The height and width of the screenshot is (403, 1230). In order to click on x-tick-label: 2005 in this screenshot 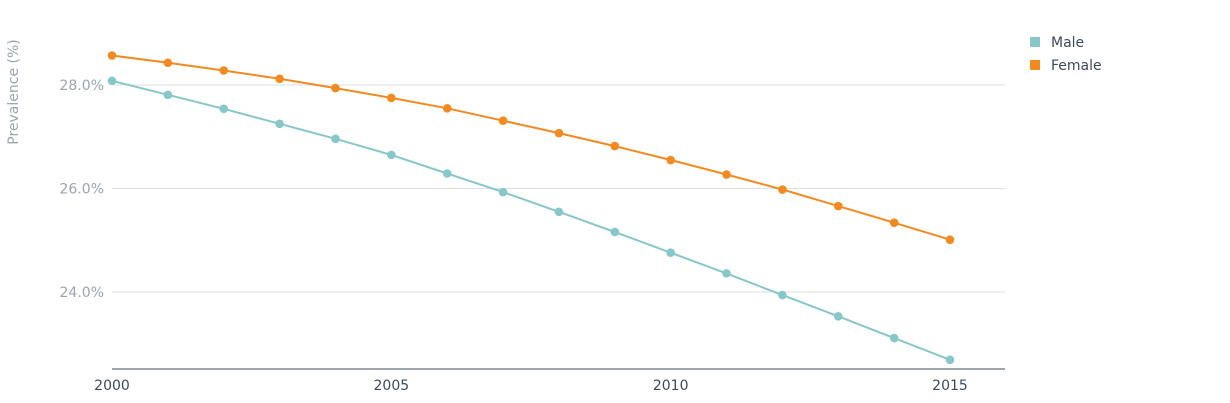, I will do `click(392, 386)`.